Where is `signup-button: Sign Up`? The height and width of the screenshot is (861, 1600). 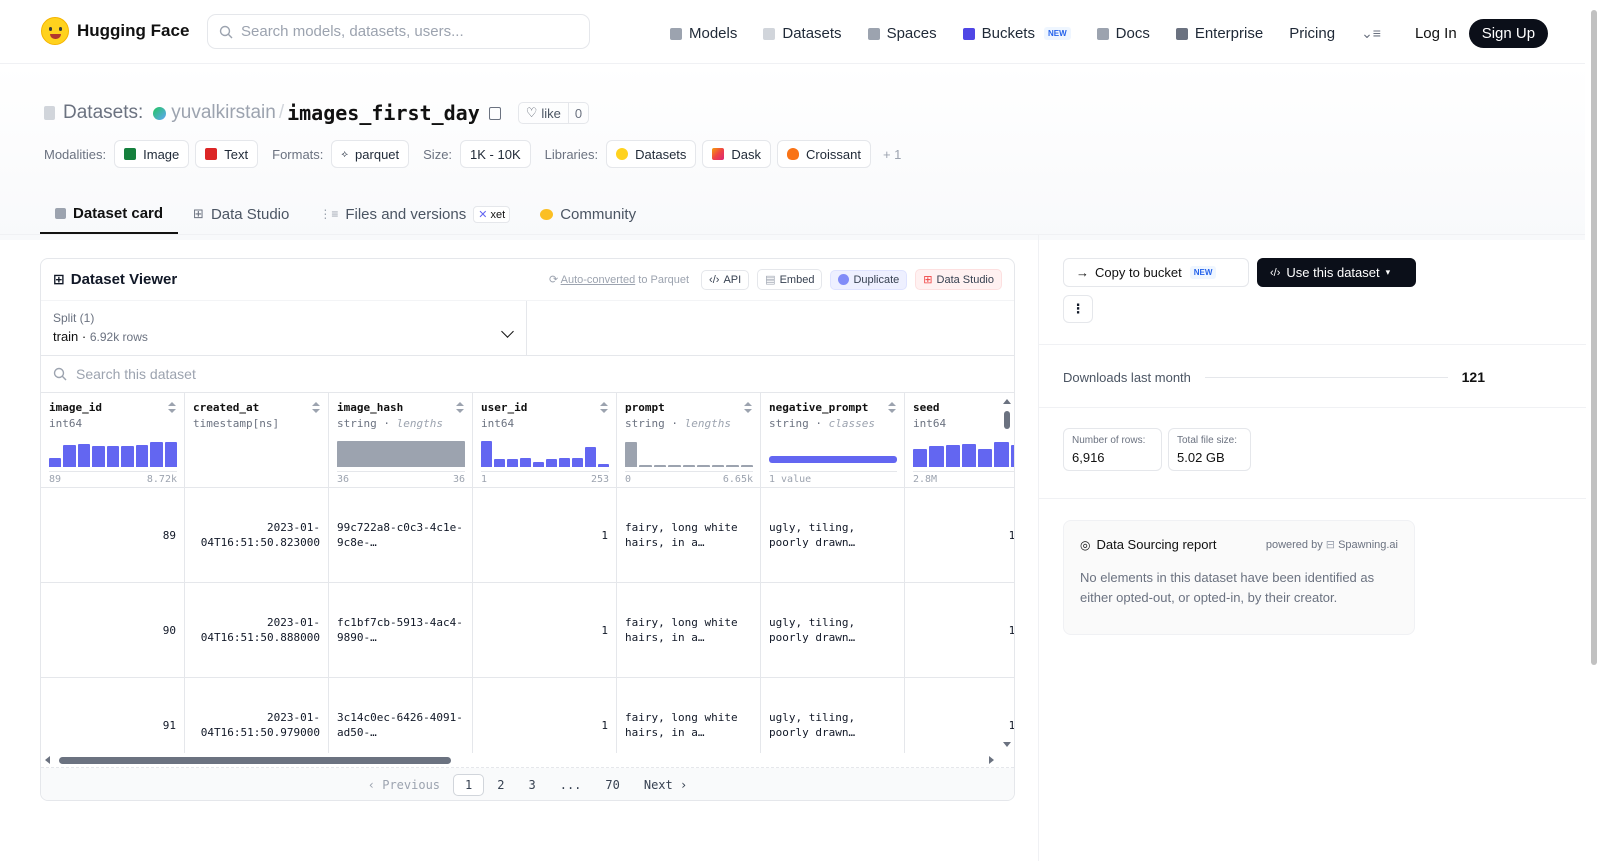 signup-button: Sign Up is located at coordinates (1508, 33).